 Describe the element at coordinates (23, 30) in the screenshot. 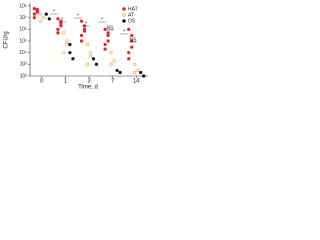

I see `y-tick-label: 10⁶` at that location.